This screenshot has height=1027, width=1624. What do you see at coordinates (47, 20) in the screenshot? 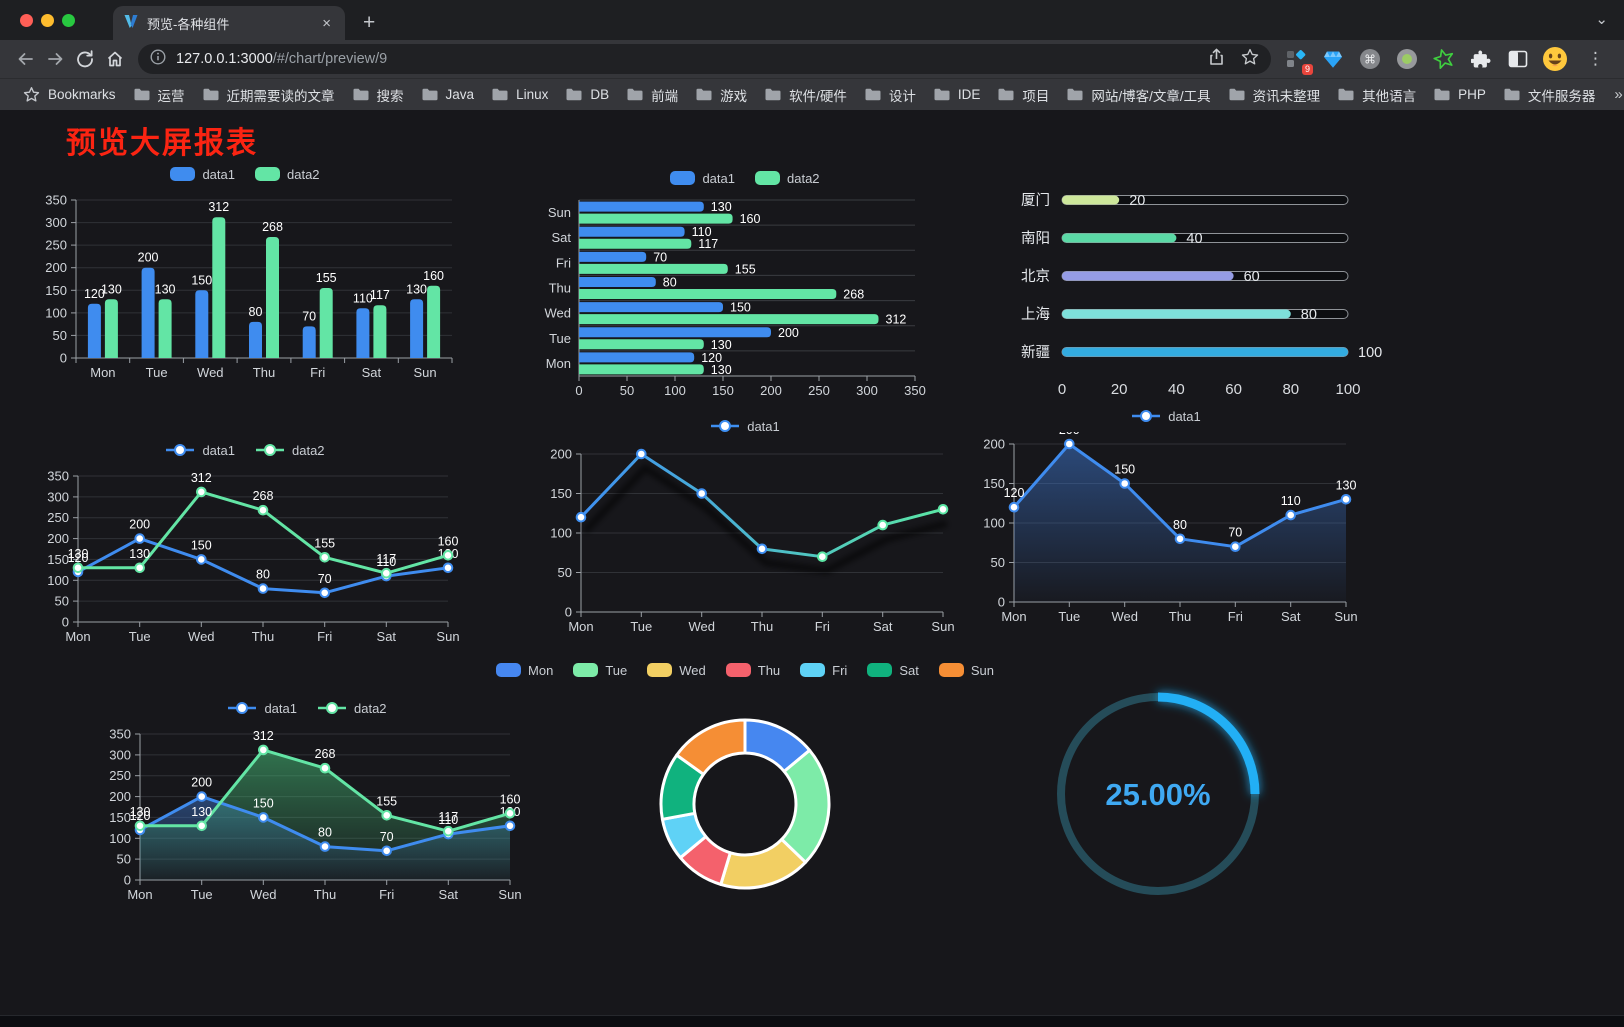
I see `minimize-window-button` at bounding box center [47, 20].